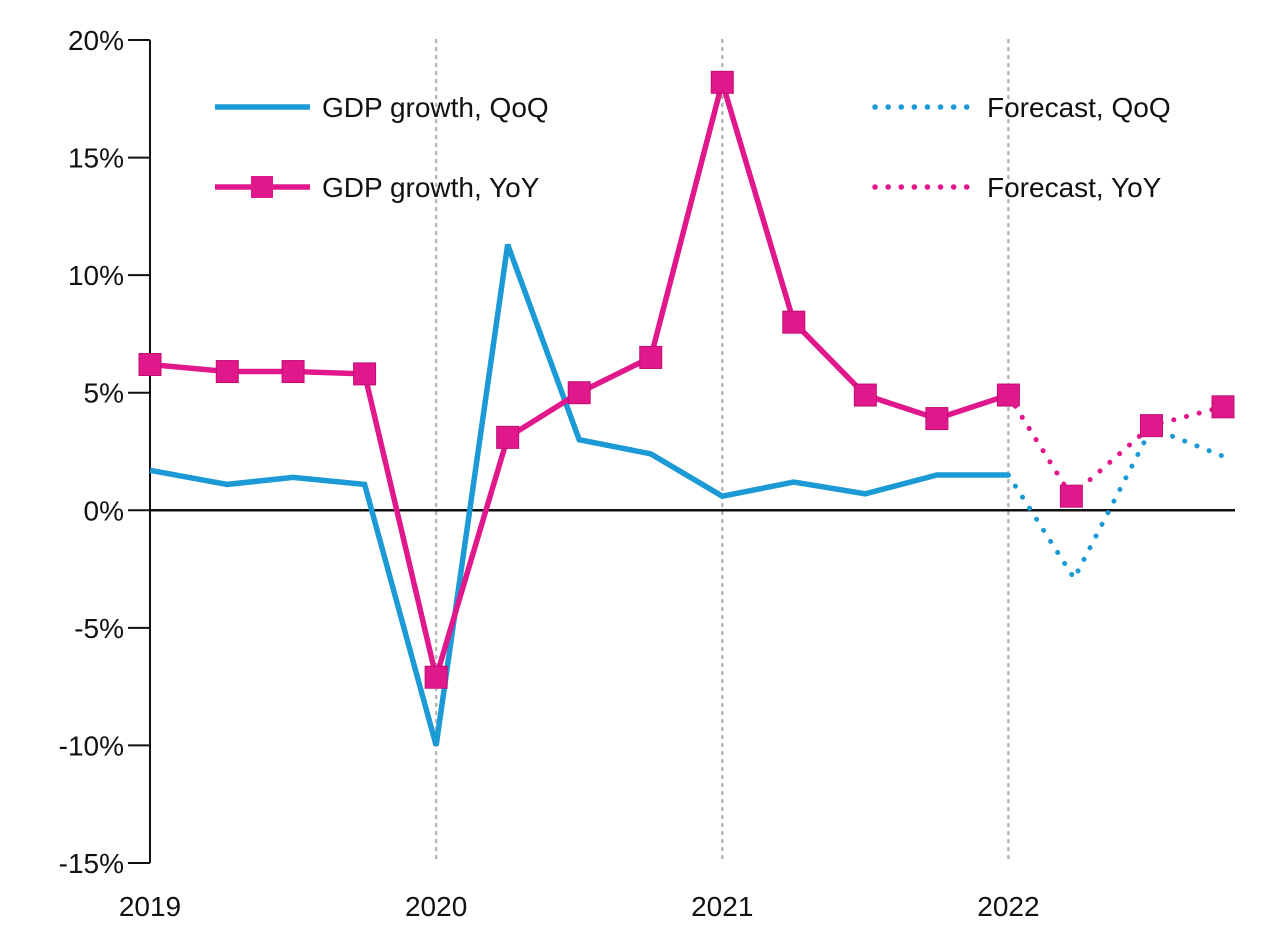 The width and height of the screenshot is (1280, 941). Describe the element at coordinates (262, 187) in the screenshot. I see `legend-marker` at that location.